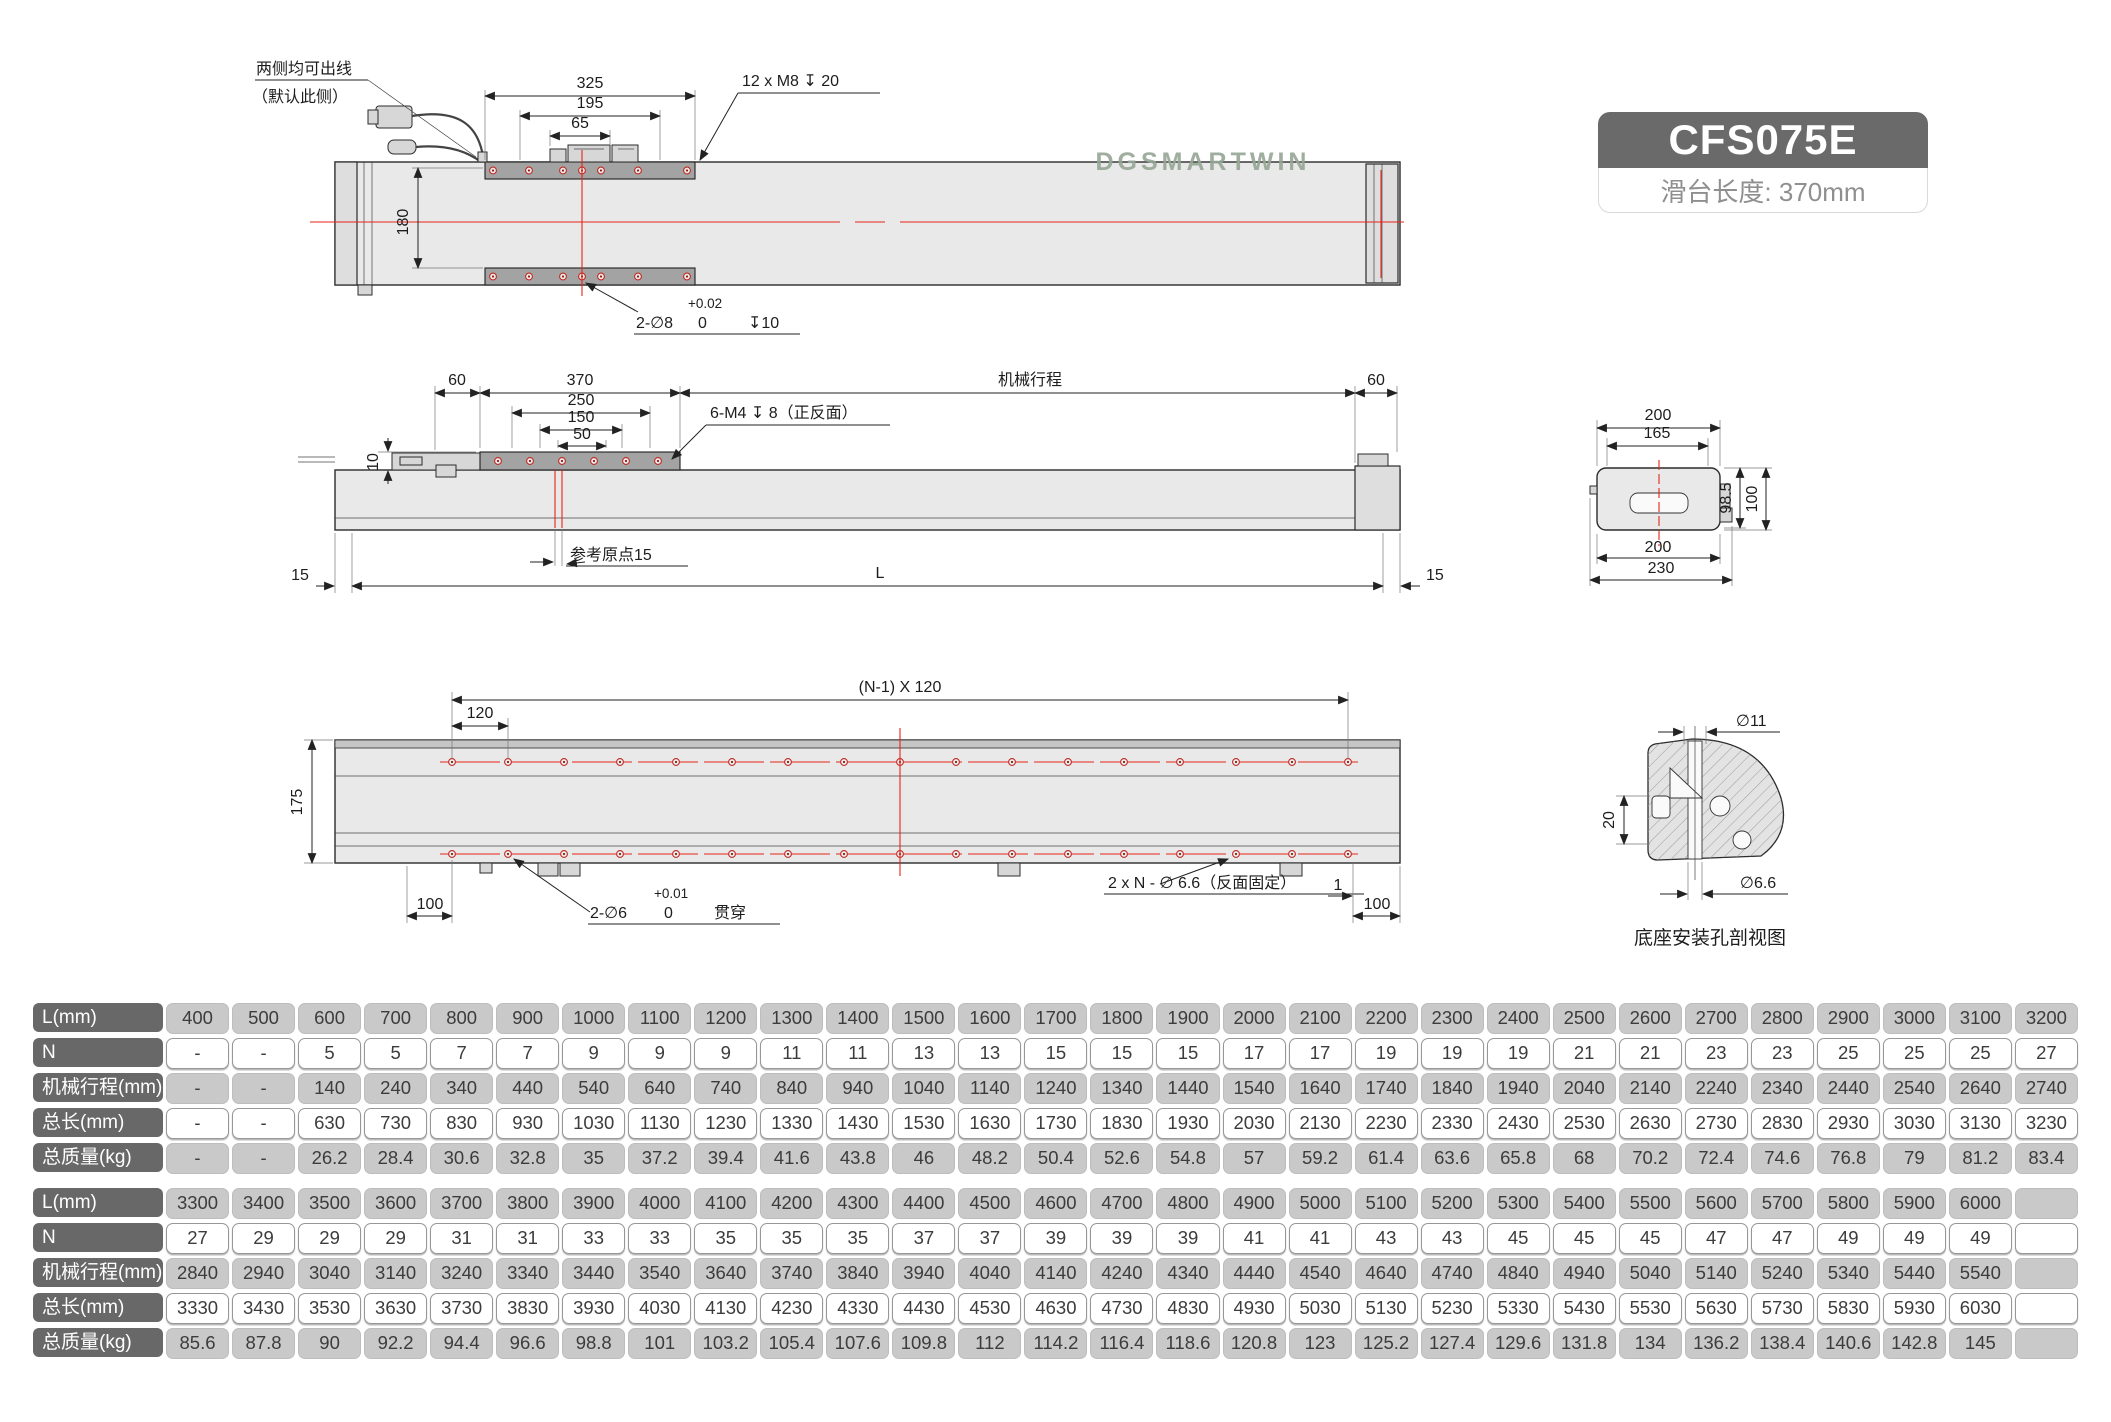  Describe the element at coordinates (726, 1088) in the screenshot. I see `spec-cell: 740` at that location.